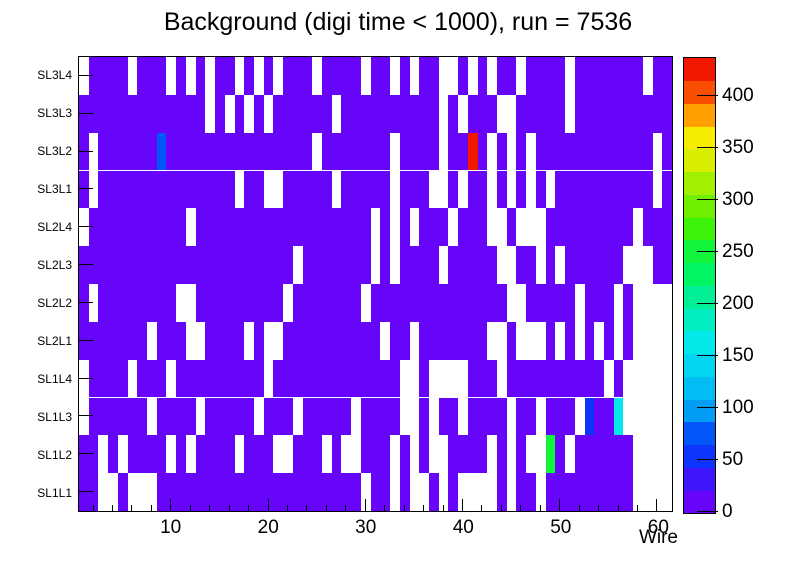 Image resolution: width=796 pixels, height=572 pixels. Describe the element at coordinates (738, 356) in the screenshot. I see `palette-tick-label: 150` at that location.